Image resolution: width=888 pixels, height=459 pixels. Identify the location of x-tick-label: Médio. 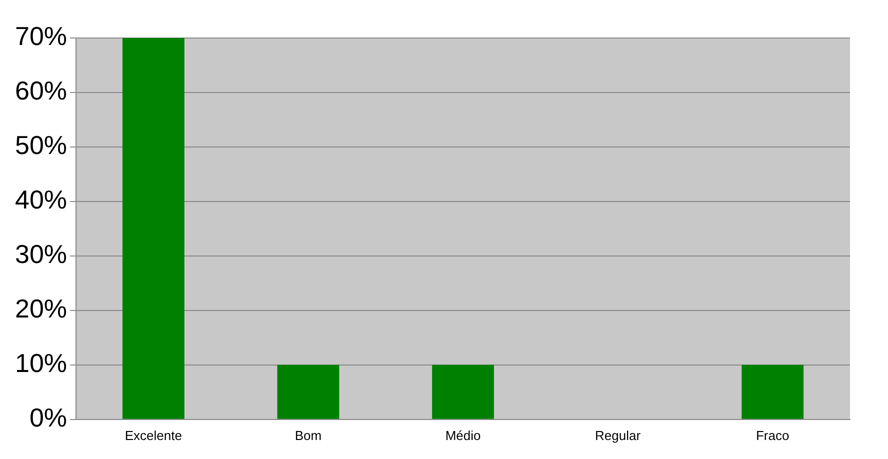
(463, 435).